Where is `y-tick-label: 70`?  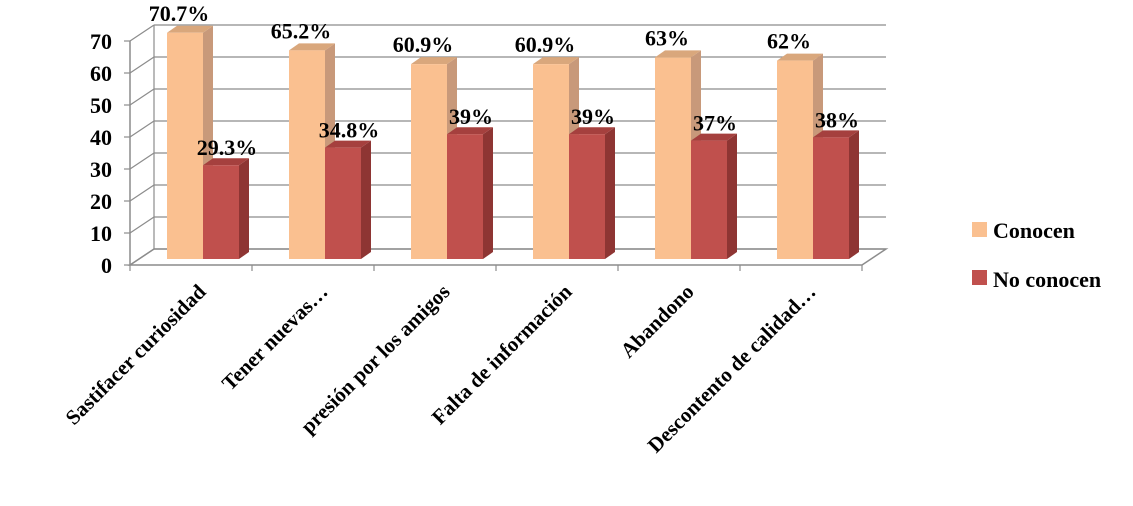
y-tick-label: 70 is located at coordinates (101, 41).